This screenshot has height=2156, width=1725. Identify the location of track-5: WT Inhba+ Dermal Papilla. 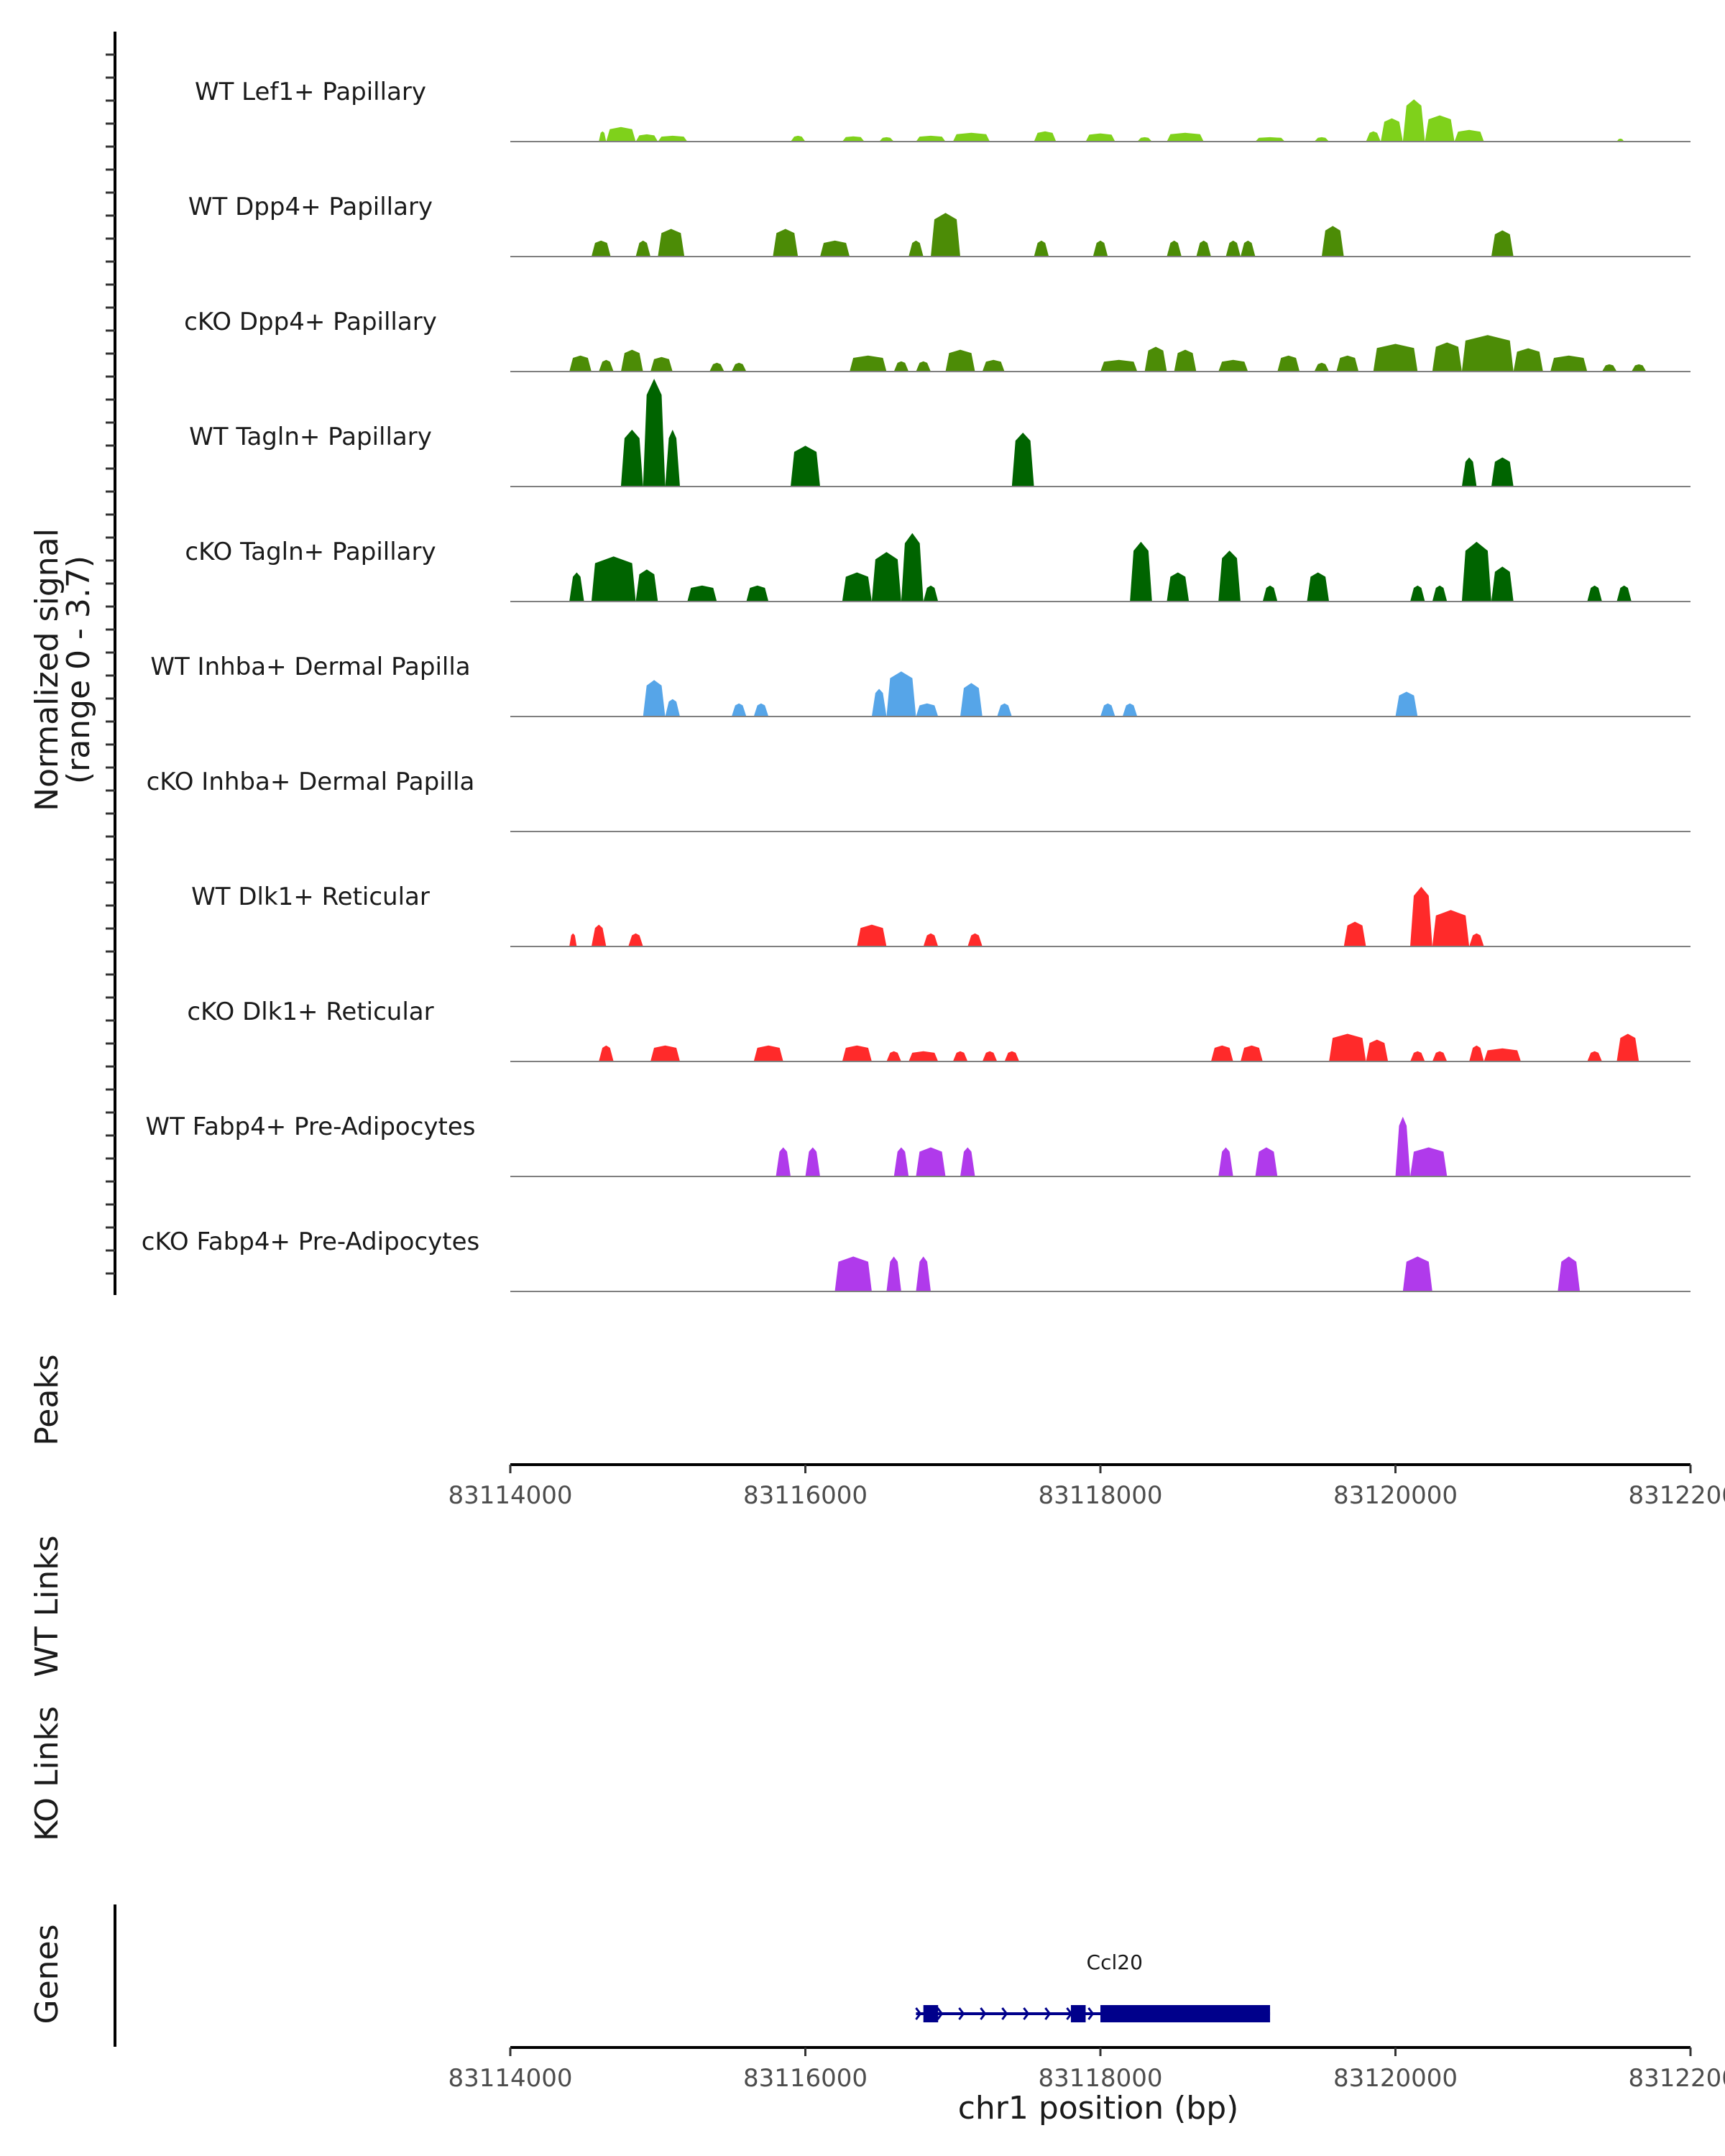
(920, 685).